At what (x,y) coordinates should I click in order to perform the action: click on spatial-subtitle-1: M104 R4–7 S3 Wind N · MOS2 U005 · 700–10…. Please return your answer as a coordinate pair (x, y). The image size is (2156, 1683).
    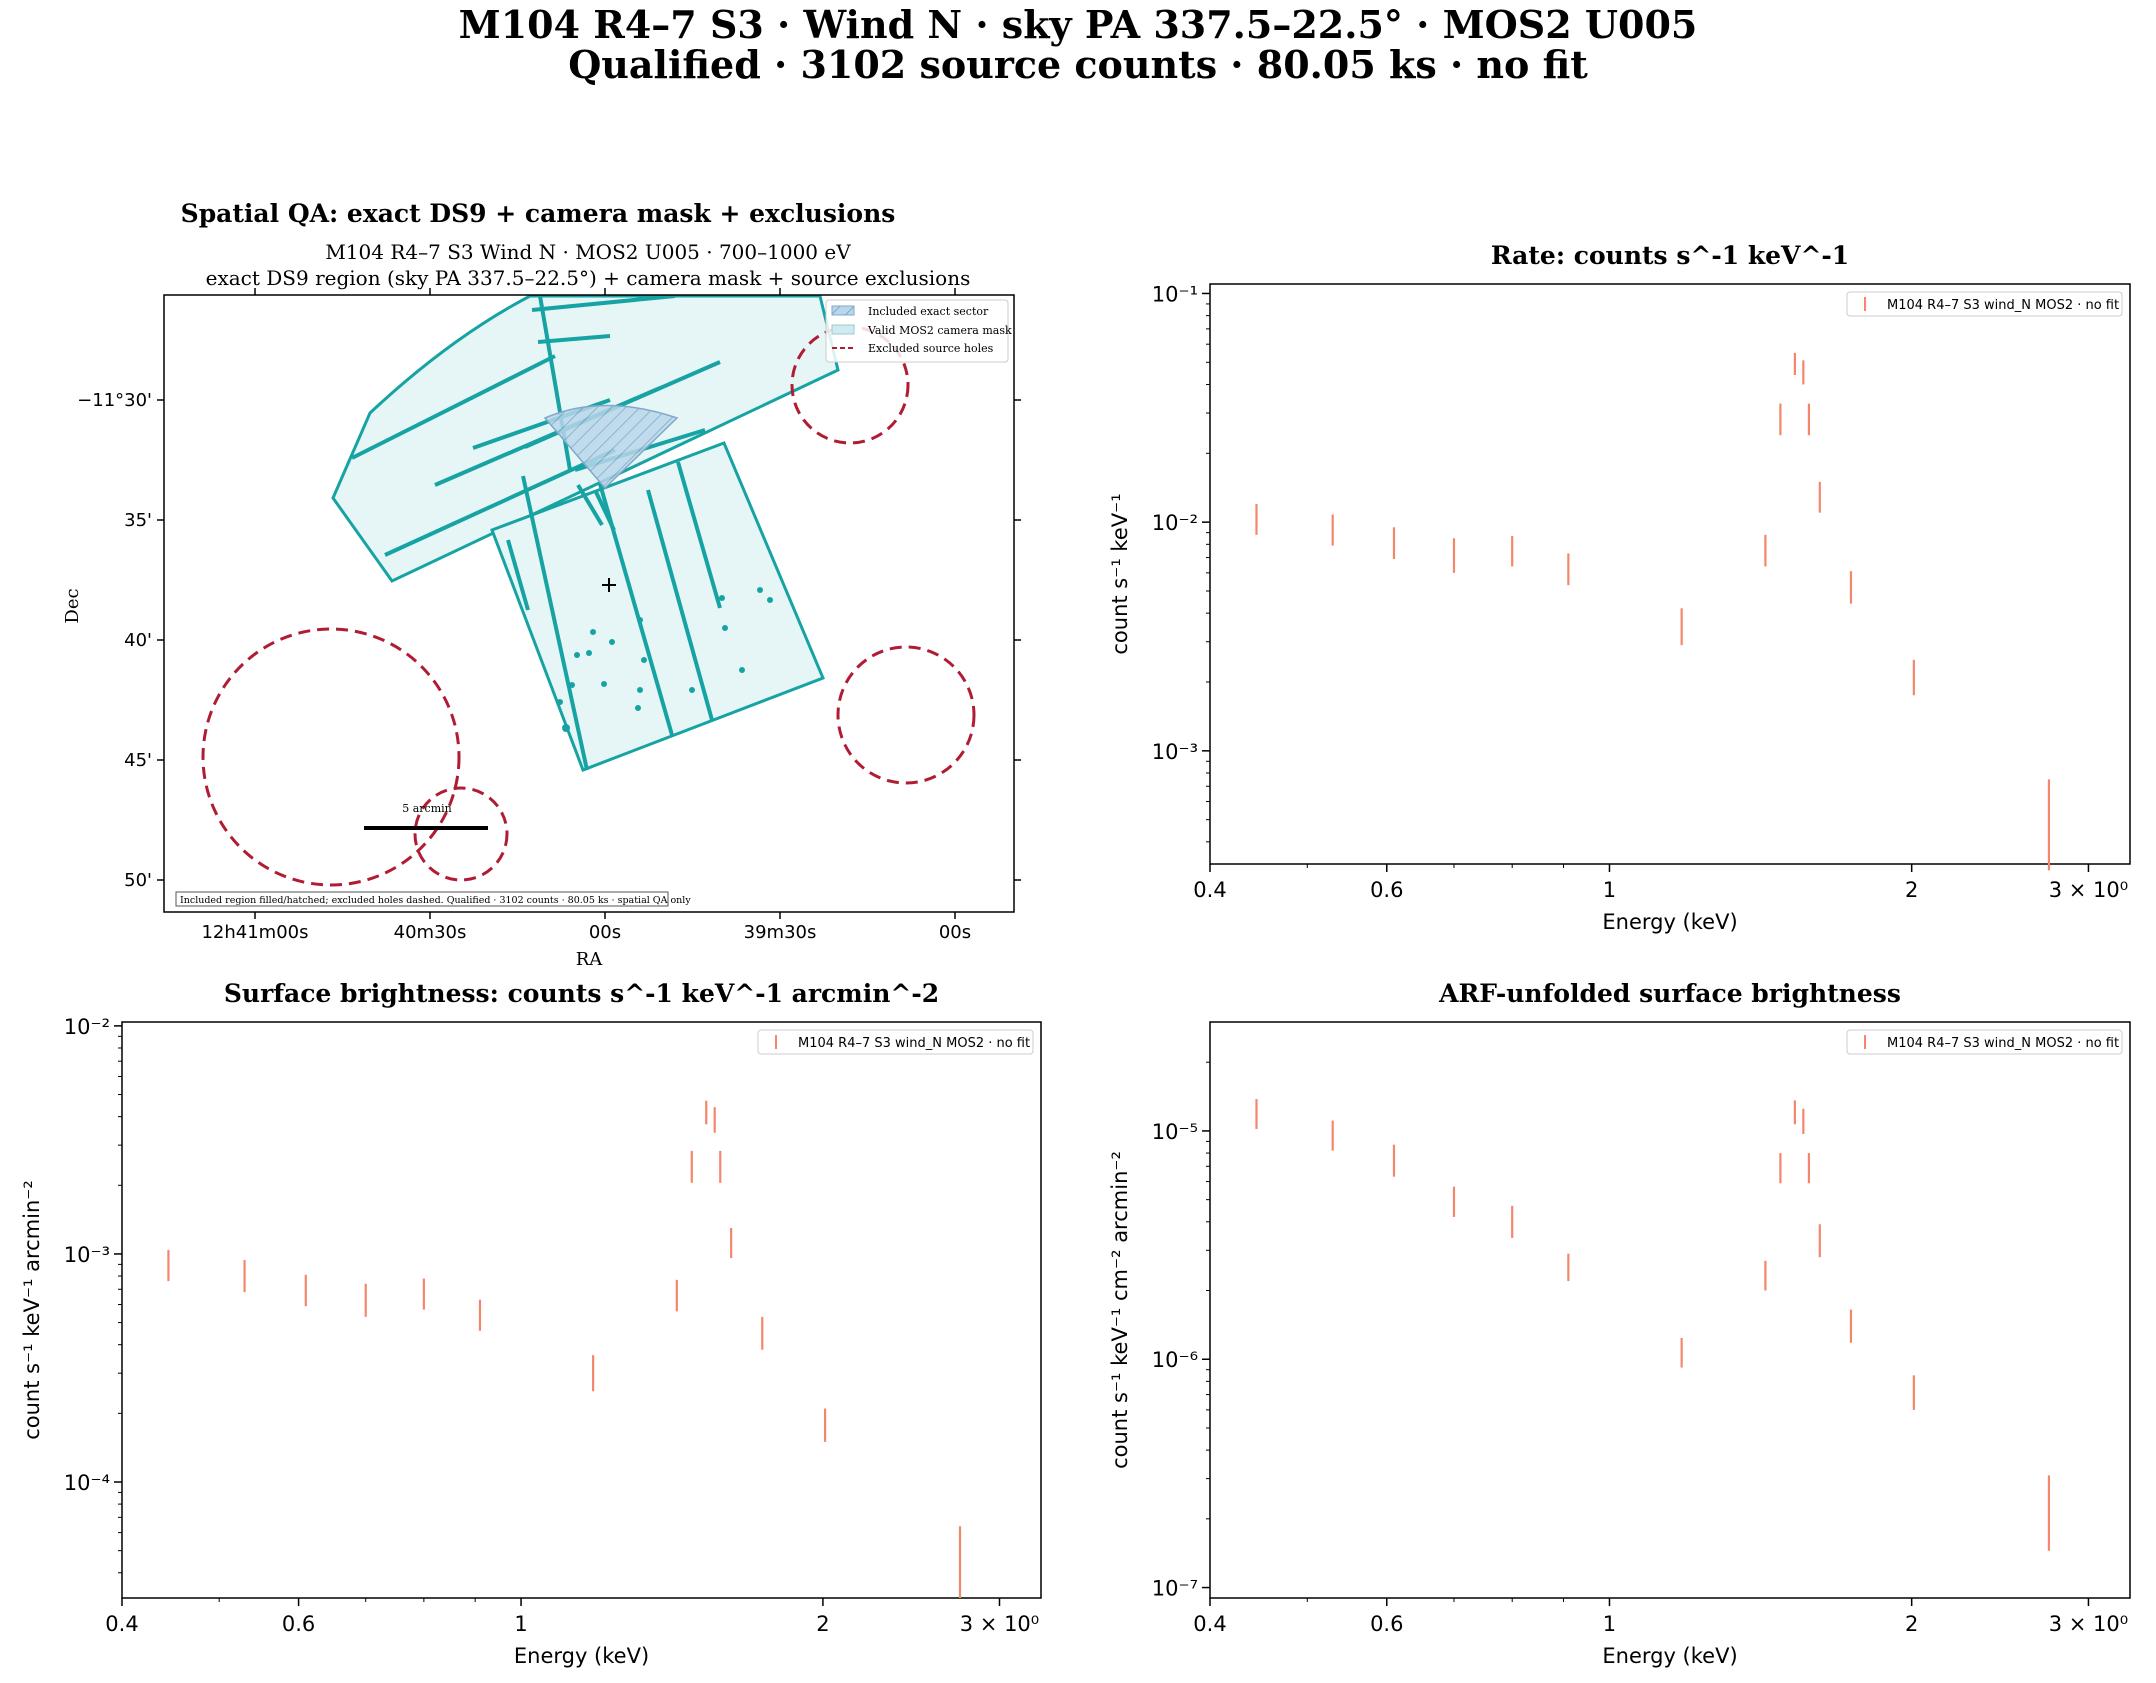
    Looking at the image, I should click on (588, 252).